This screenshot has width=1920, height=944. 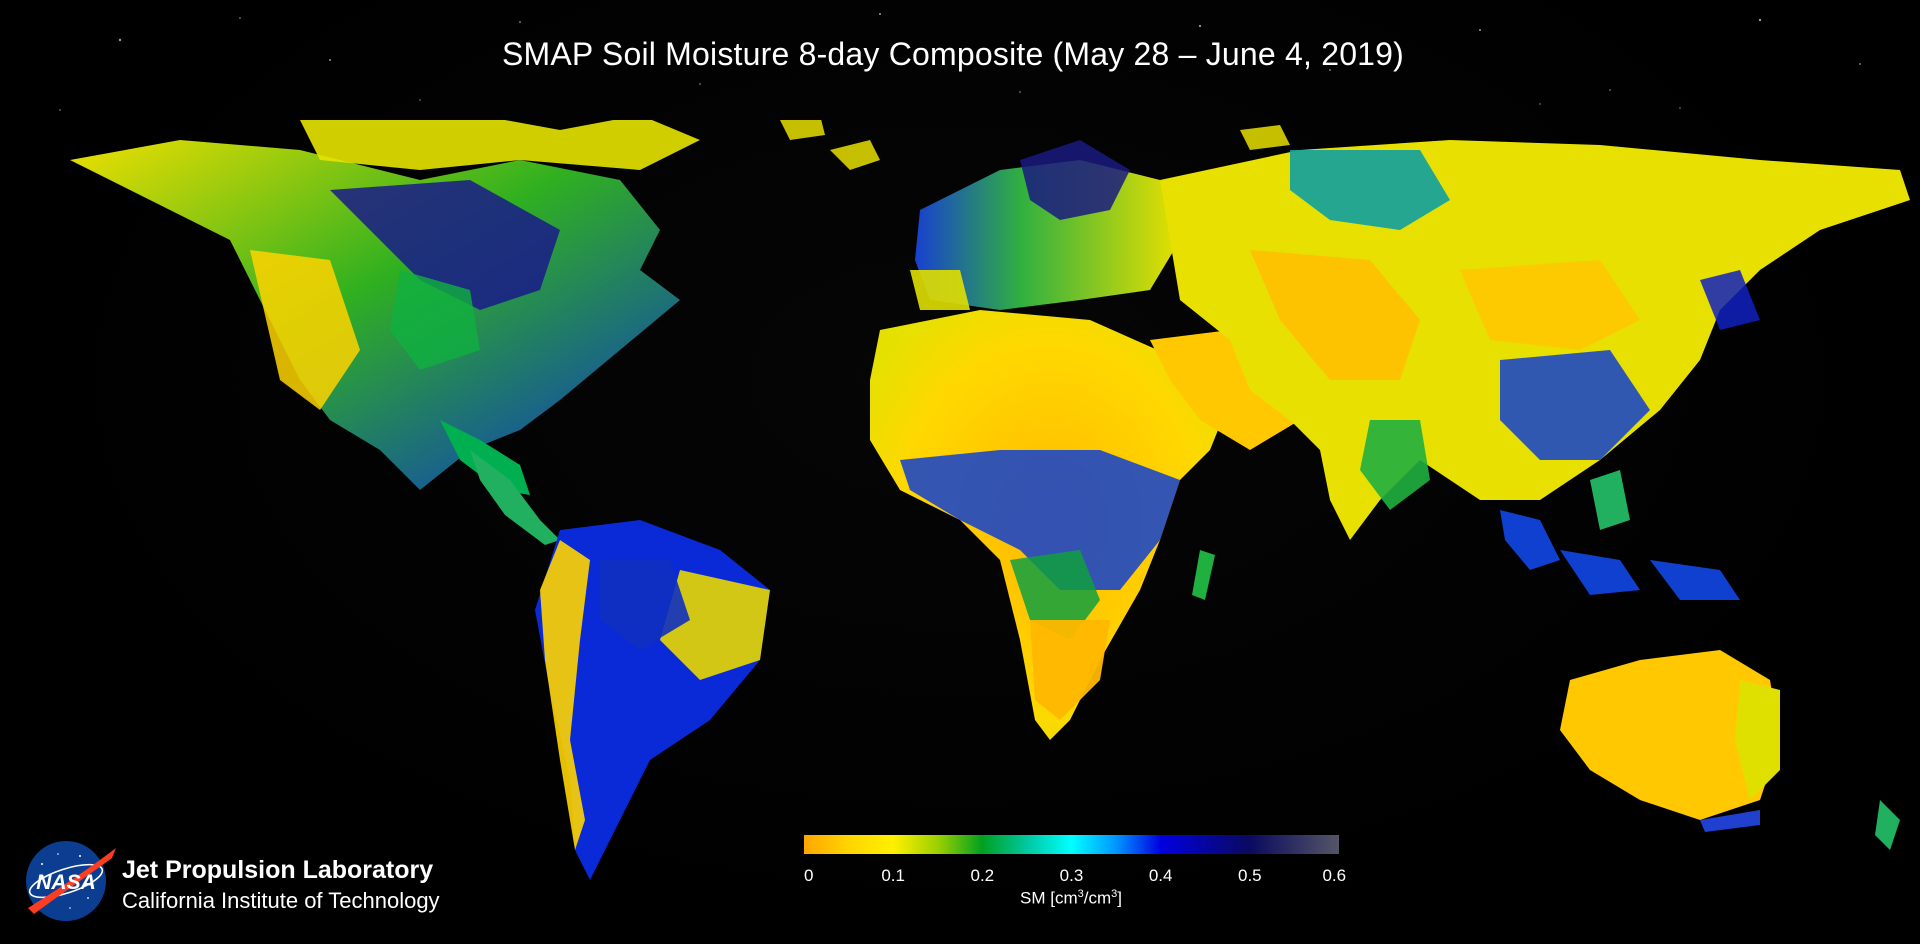 I want to click on nasa-logo-icon: NASA, so click(x=71, y=881).